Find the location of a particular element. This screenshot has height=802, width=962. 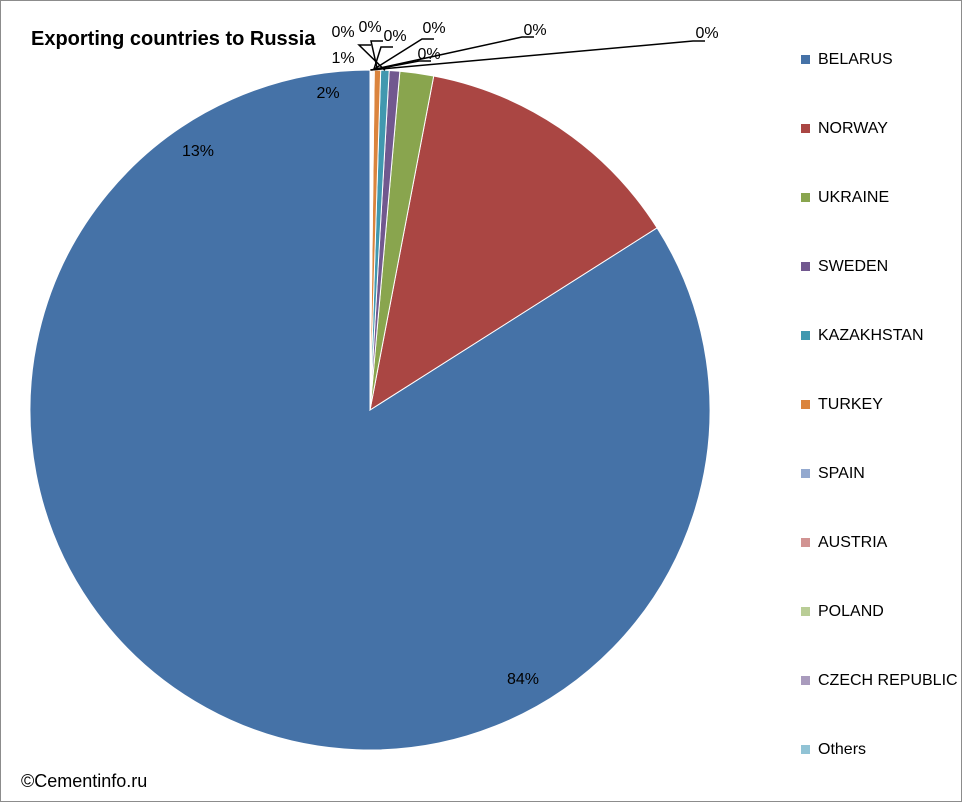

legend-label: KAZAKHSTAN is located at coordinates (871, 335).